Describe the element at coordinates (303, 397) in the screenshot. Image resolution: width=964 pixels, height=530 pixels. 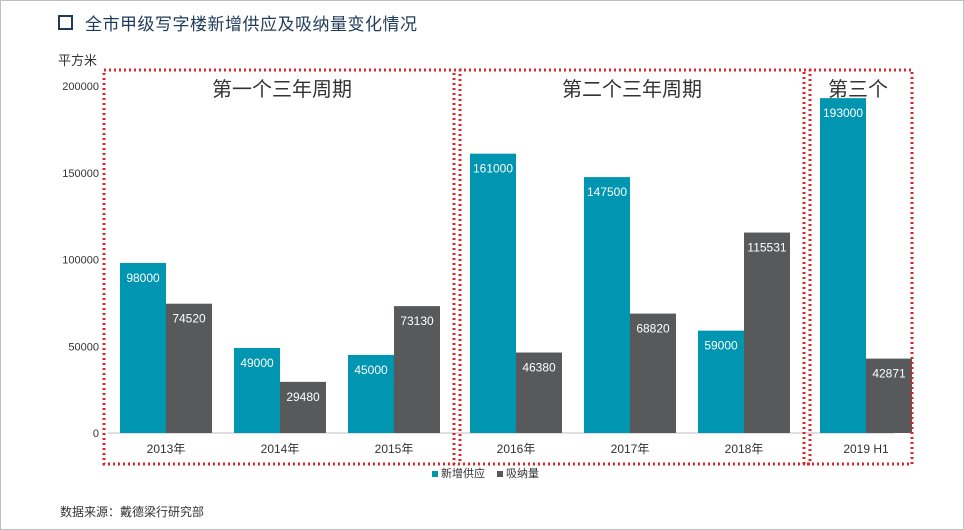
I see `data-label-absorption: 29480` at that location.